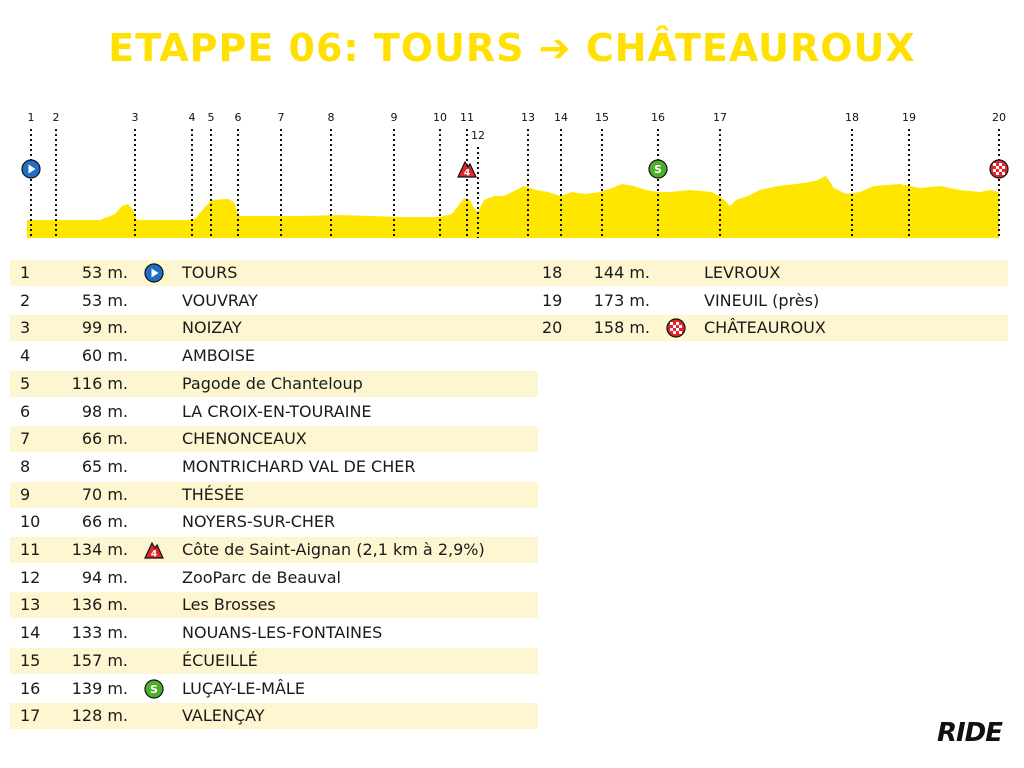 Image resolution: width=1024 pixels, height=768 pixels. I want to click on checkpoint-label: 17, so click(720, 117).